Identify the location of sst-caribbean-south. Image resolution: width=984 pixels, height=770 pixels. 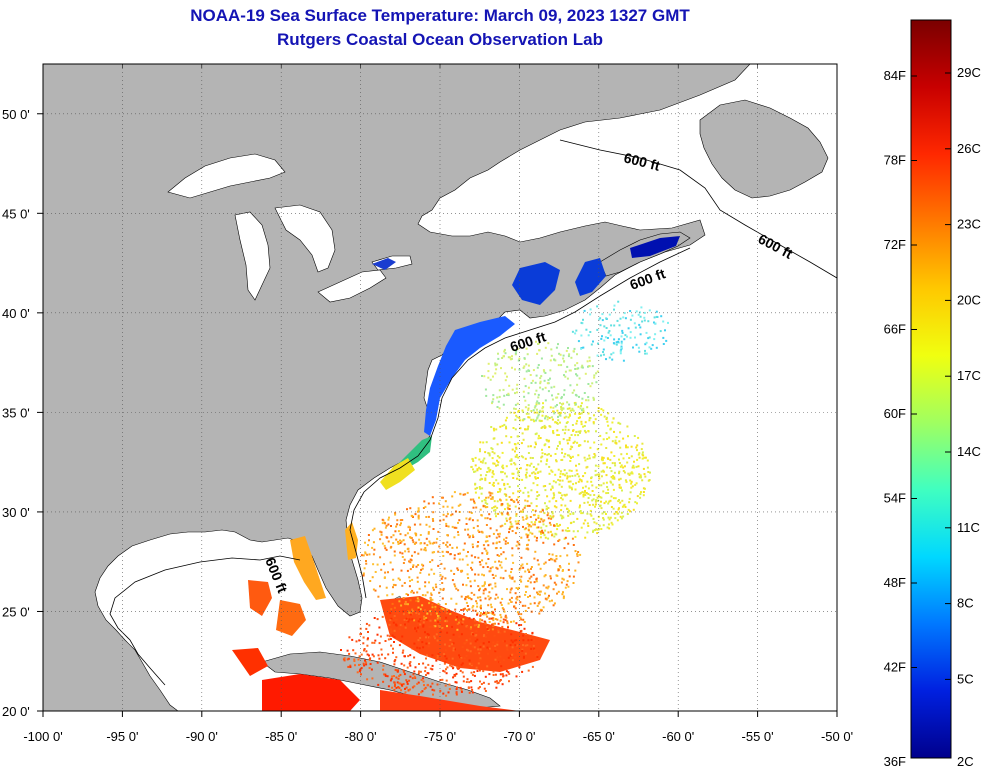
(450, 700).